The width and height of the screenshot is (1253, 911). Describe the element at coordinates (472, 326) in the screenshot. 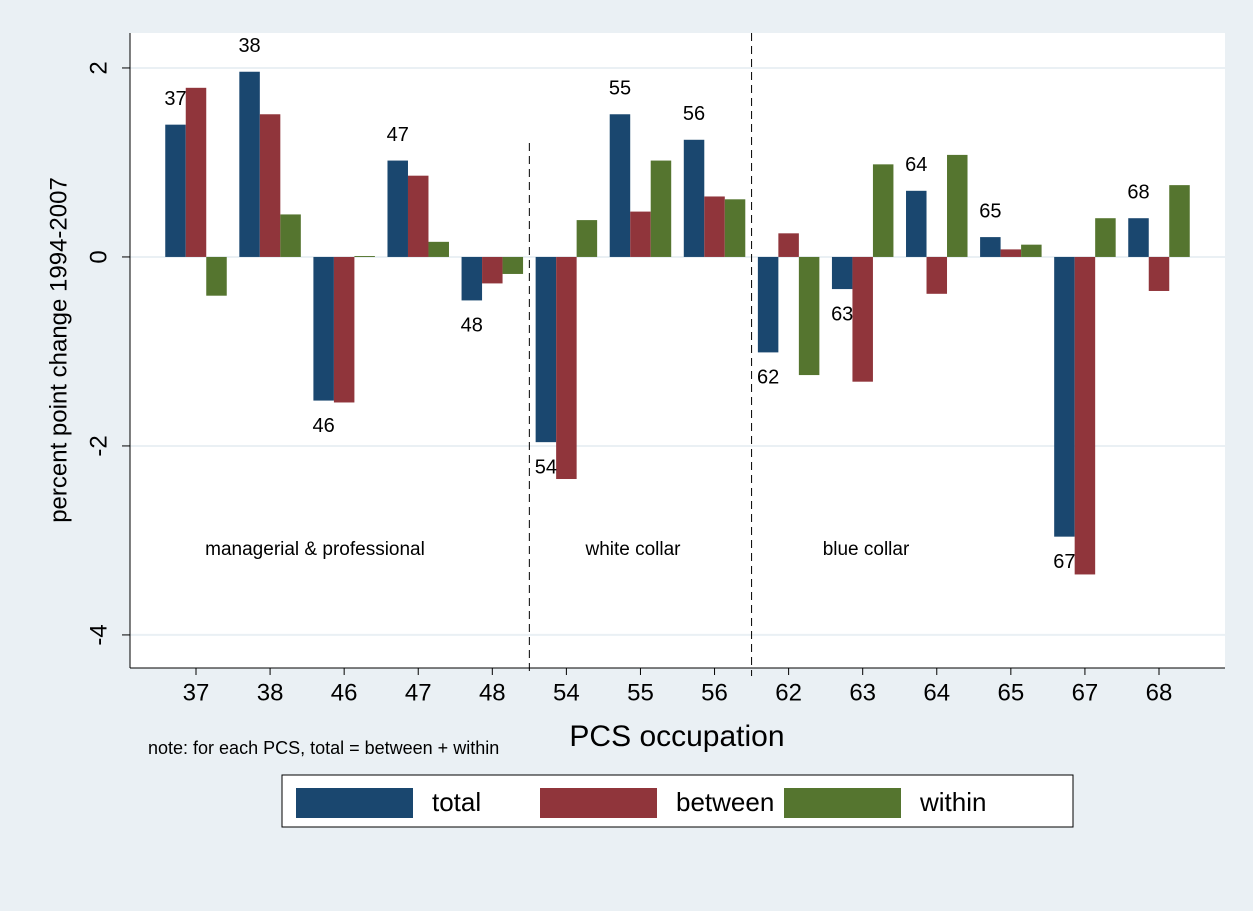

I see `bar-label: 48` at that location.